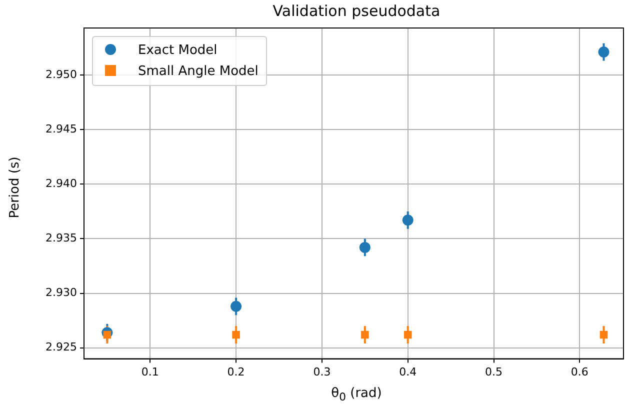 The height and width of the screenshot is (411, 629). I want to click on y-tick-label: 2.935, so click(61, 238).